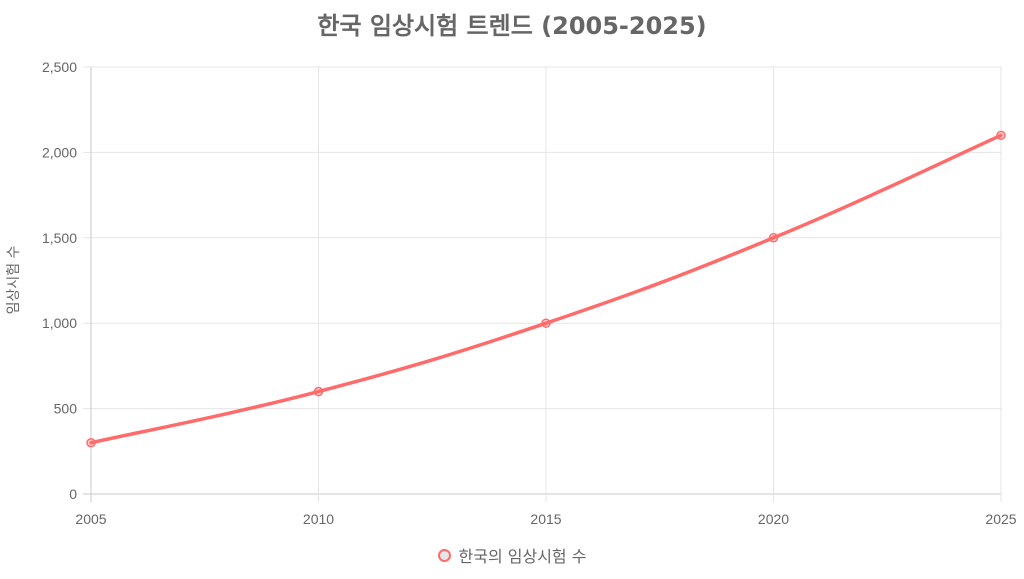 The height and width of the screenshot is (579, 1024). Describe the element at coordinates (73, 494) in the screenshot. I see `y-tick-label: 0` at that location.